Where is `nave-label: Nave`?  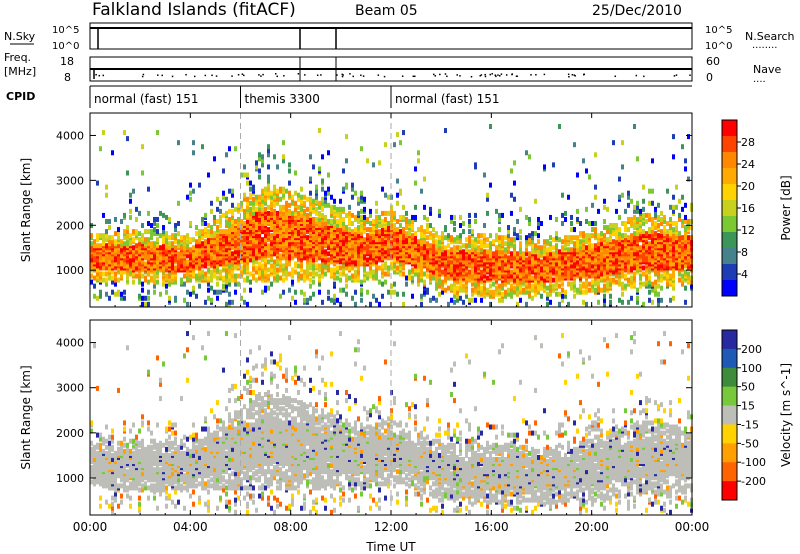 nave-label: Nave is located at coordinates (767, 69).